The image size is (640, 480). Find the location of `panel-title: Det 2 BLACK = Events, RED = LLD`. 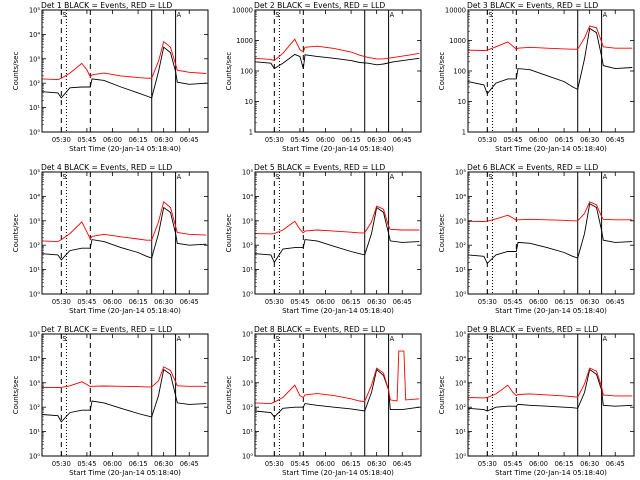

panel-title: Det 2 BLACK = Events, RED = LLD is located at coordinates (319, 5).